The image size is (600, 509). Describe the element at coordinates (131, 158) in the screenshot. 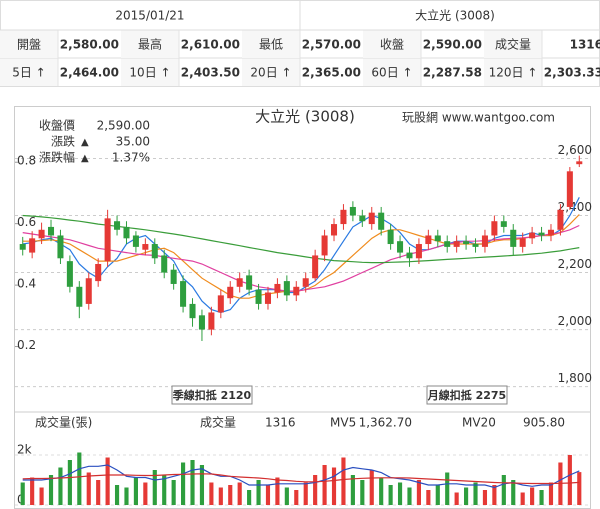

I see `info-value: 1.37%` at that location.